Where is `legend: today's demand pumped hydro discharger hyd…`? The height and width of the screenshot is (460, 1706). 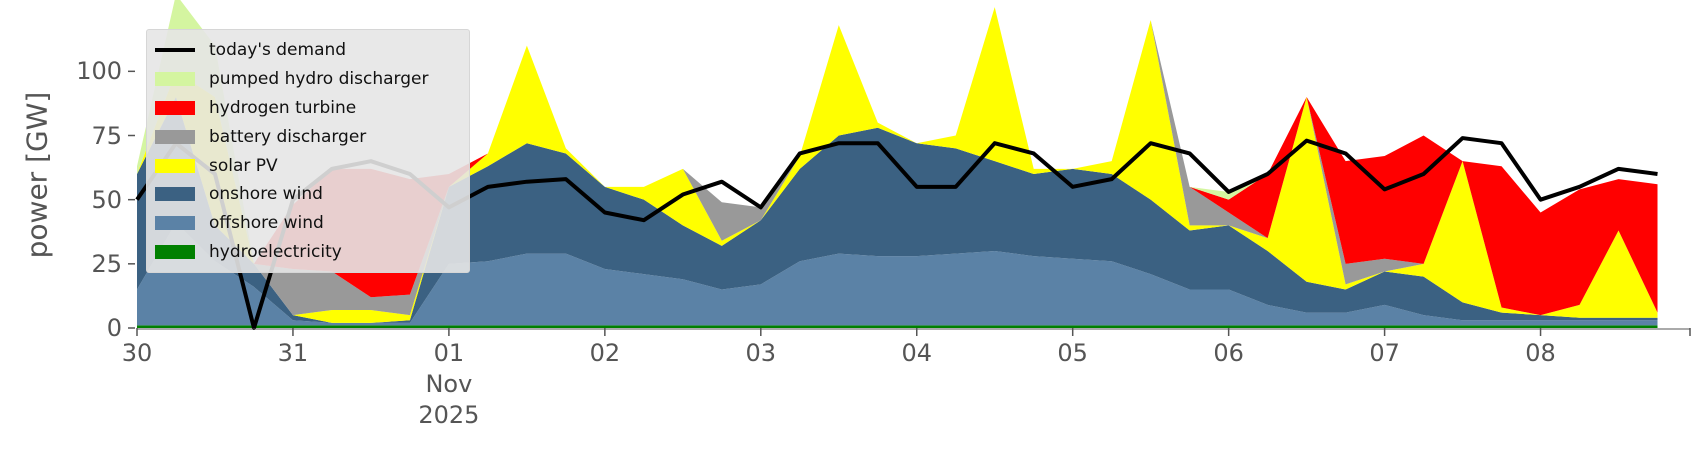 legend: today's demand pumped hydro discharger hyd… is located at coordinates (308, 151).